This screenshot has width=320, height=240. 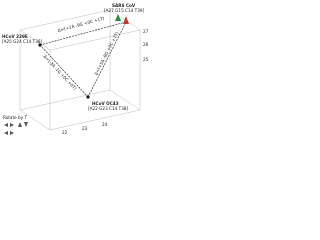 I want to click on green-marker, so click(x=118, y=17).